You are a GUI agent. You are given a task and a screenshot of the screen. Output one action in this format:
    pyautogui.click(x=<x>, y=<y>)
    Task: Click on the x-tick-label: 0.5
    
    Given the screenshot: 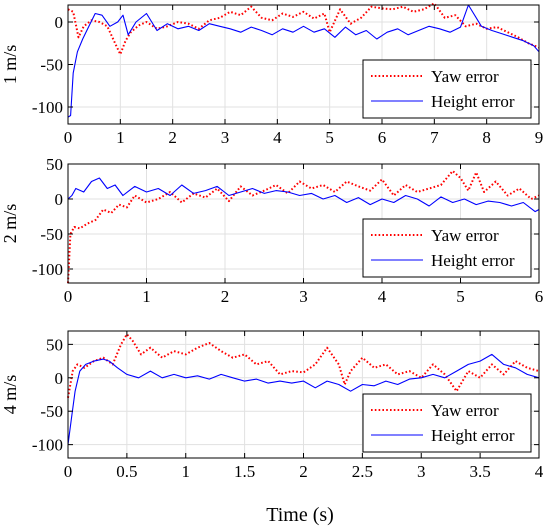 What is the action you would take?
    pyautogui.click(x=126, y=471)
    